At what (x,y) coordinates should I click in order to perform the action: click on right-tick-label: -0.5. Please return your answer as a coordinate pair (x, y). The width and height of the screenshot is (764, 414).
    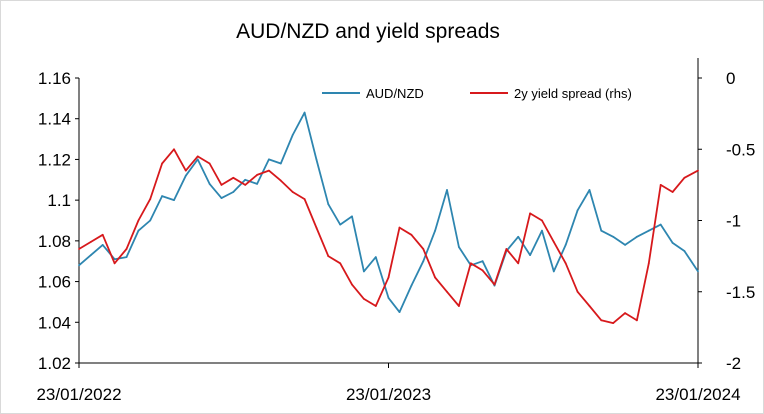
    Looking at the image, I should click on (740, 149).